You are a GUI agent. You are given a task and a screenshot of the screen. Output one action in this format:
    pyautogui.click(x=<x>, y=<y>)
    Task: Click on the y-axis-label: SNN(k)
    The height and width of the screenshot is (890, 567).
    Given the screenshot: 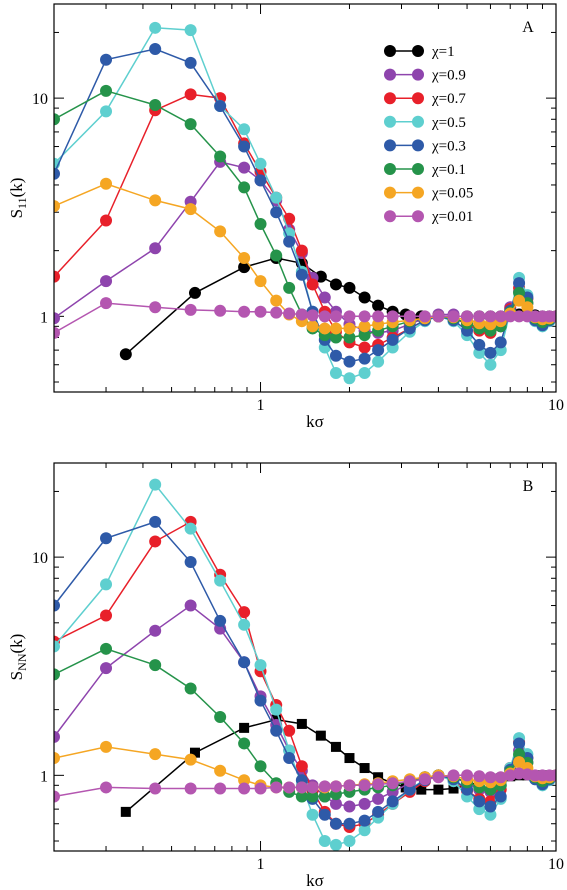 What is the action you would take?
    pyautogui.click(x=18, y=657)
    